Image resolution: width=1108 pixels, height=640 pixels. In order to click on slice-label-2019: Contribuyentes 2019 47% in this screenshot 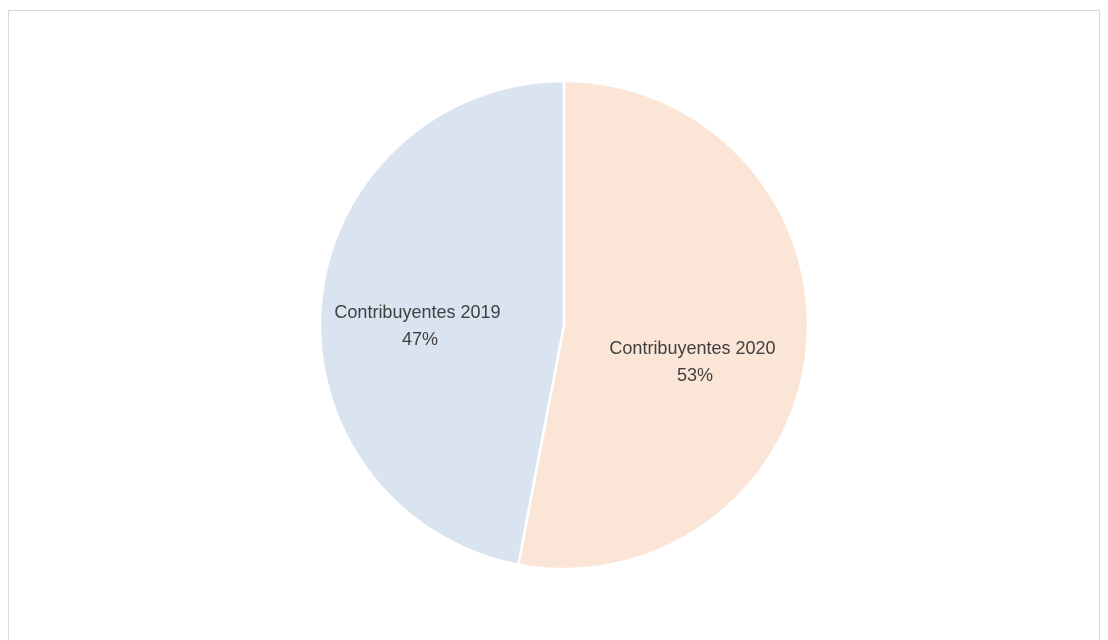, I will do `click(419, 325)`.